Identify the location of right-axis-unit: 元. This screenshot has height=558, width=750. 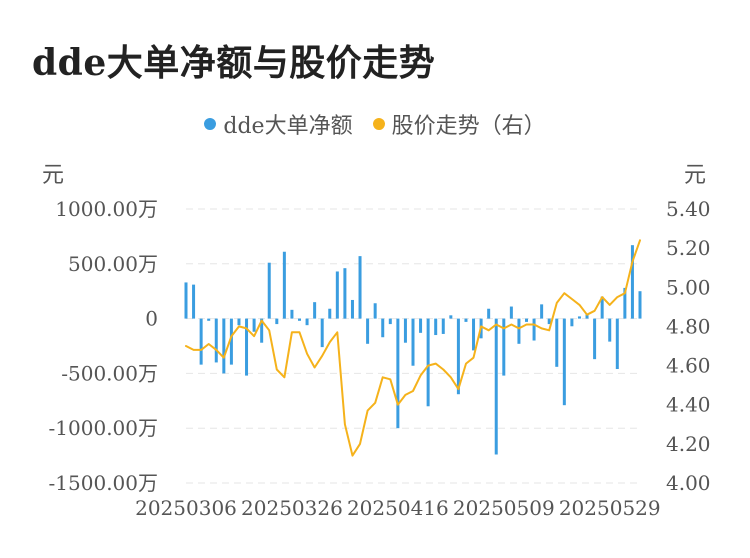
(695, 175).